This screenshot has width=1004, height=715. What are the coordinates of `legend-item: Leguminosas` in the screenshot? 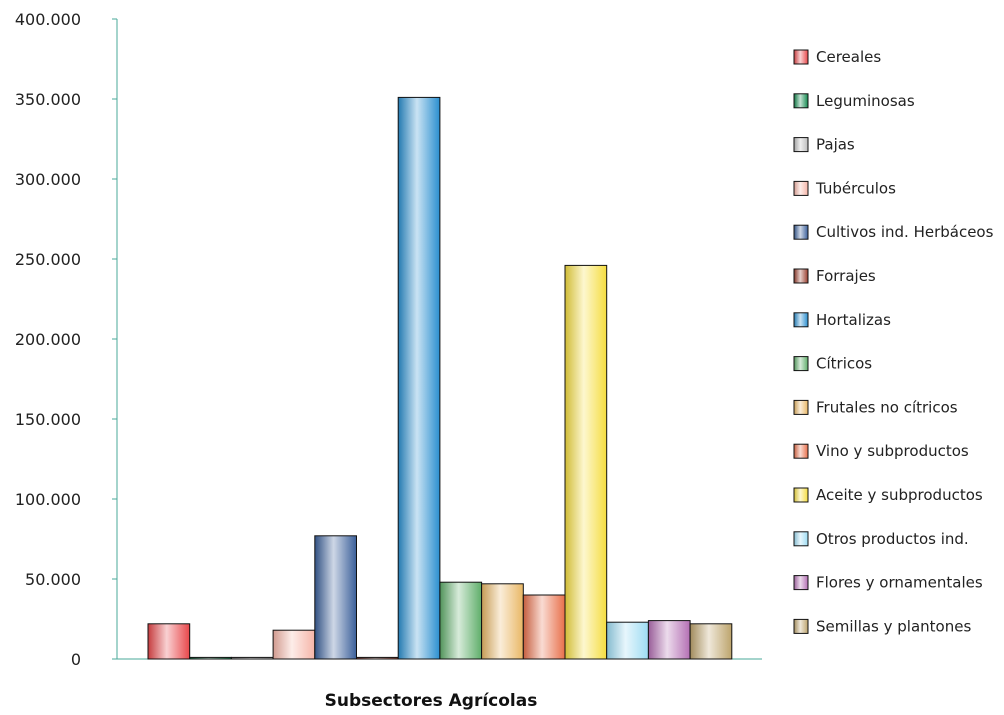 It's located at (854, 101).